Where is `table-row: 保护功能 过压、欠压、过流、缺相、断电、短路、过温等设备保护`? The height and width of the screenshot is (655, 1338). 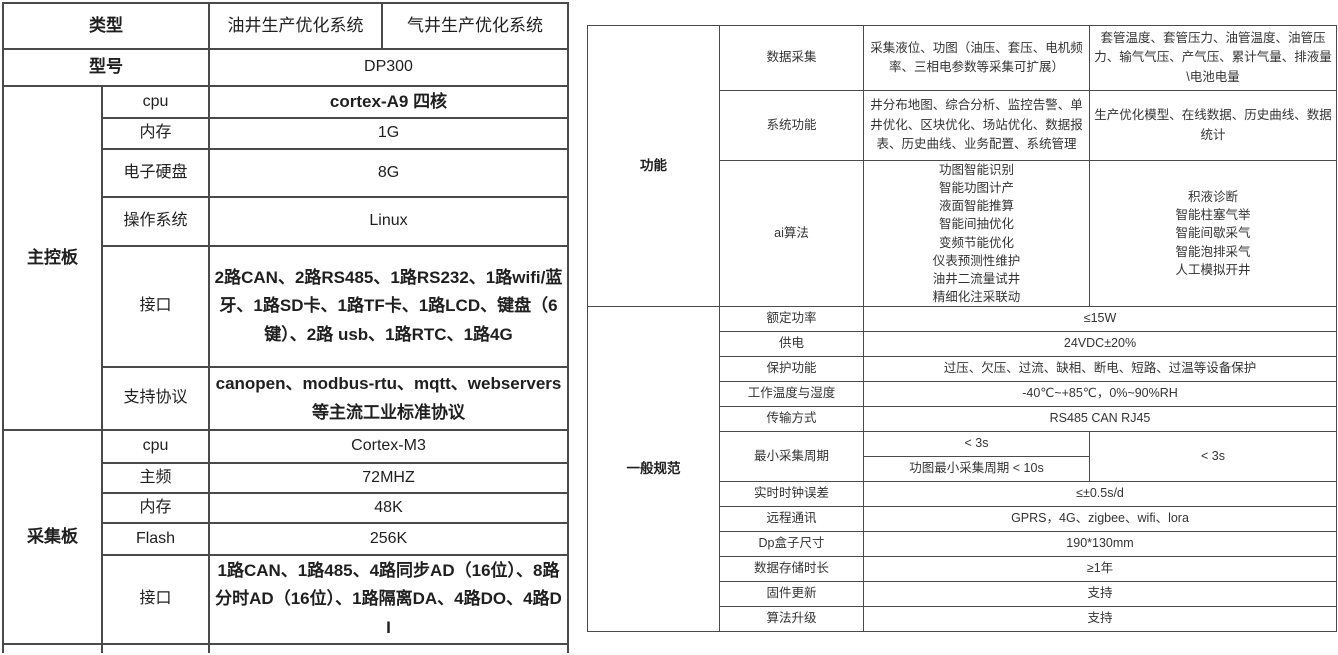
table-row: 保护功能 过压、欠压、过流、缺相、断电、短路、过温等设备保护 is located at coordinates (962, 369).